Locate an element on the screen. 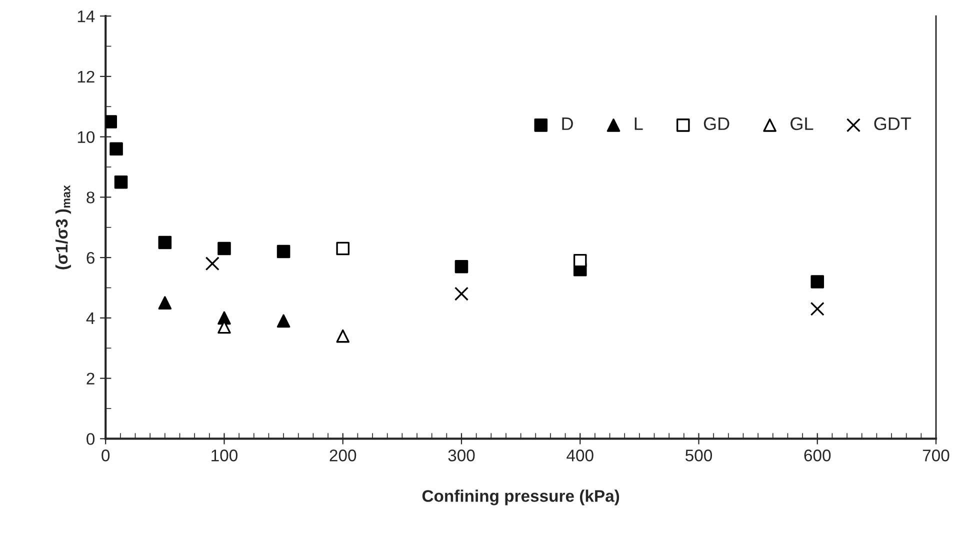  y-tick-label: 2 is located at coordinates (90, 378).